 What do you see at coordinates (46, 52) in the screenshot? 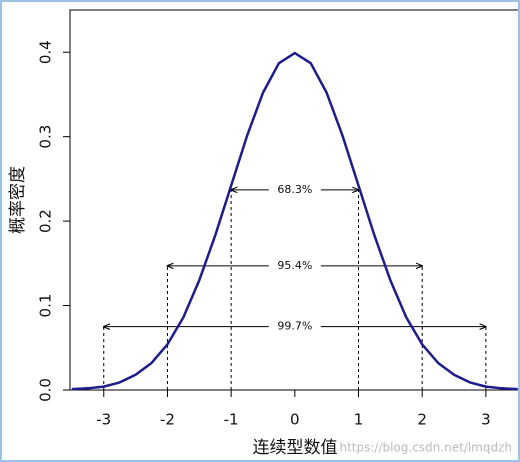
I see `y-tick-label: 0.4` at bounding box center [46, 52].